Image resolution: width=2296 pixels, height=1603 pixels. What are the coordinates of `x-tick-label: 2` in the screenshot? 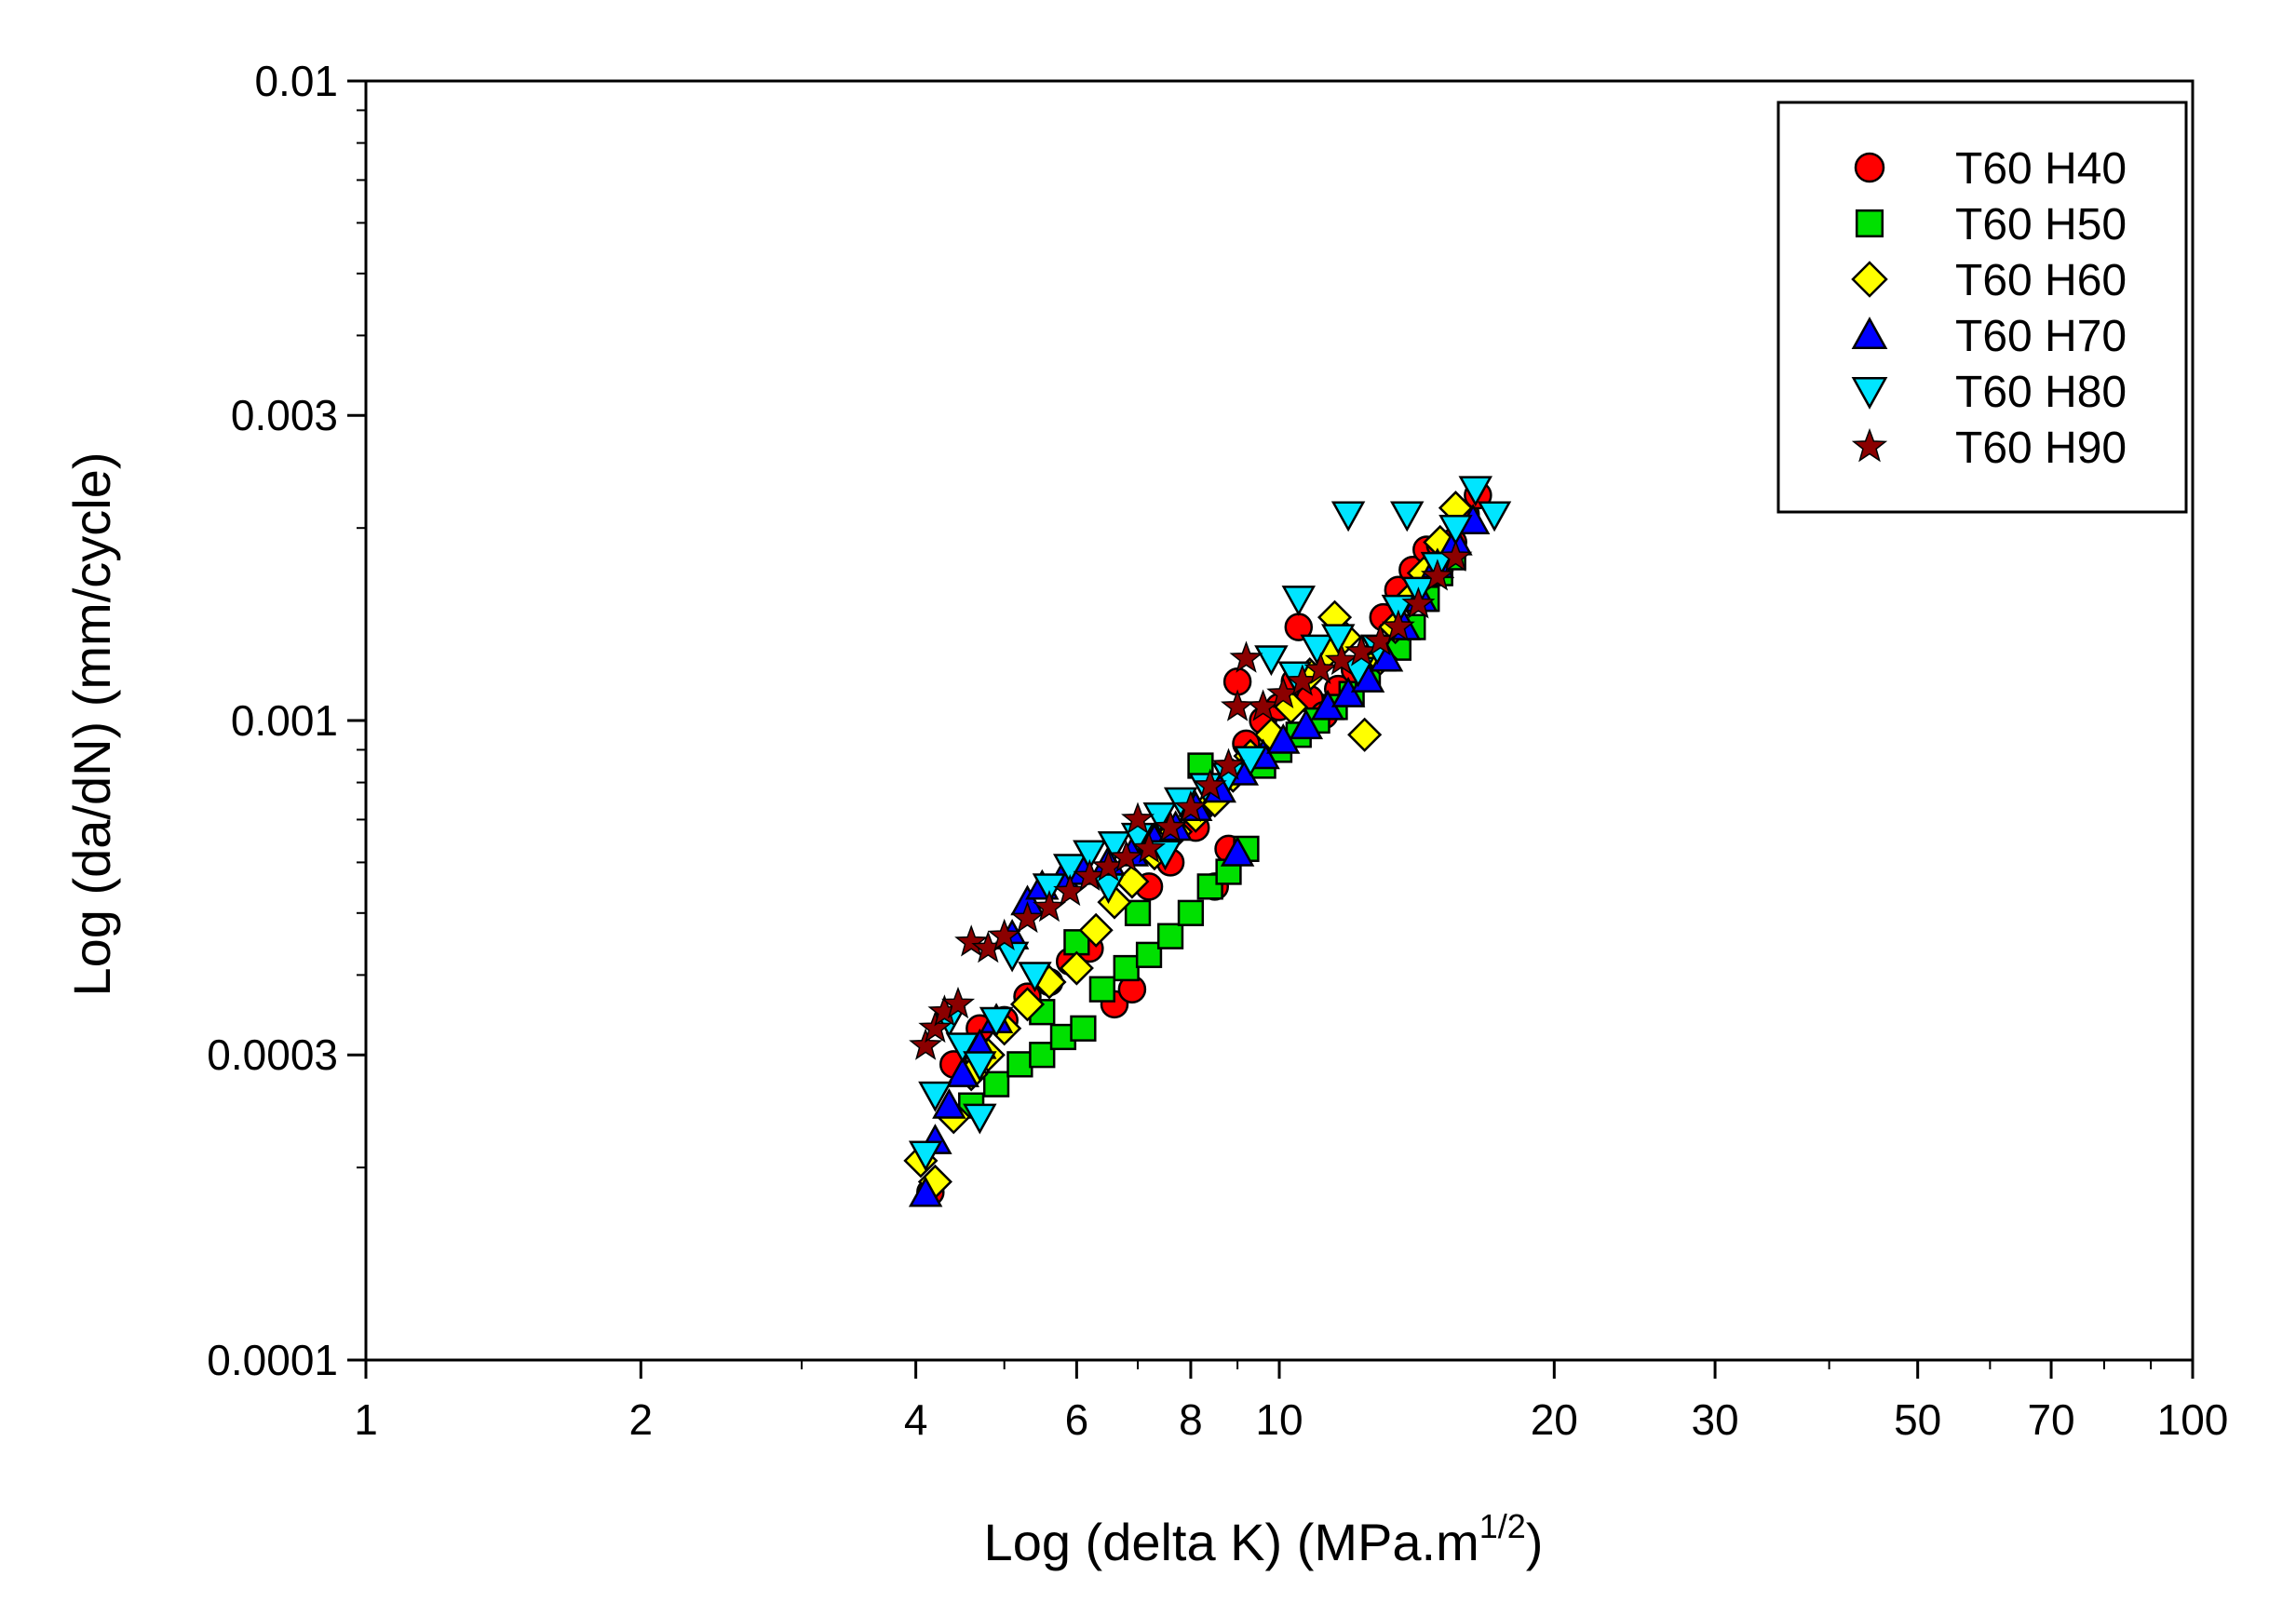 It's located at (642, 1419).